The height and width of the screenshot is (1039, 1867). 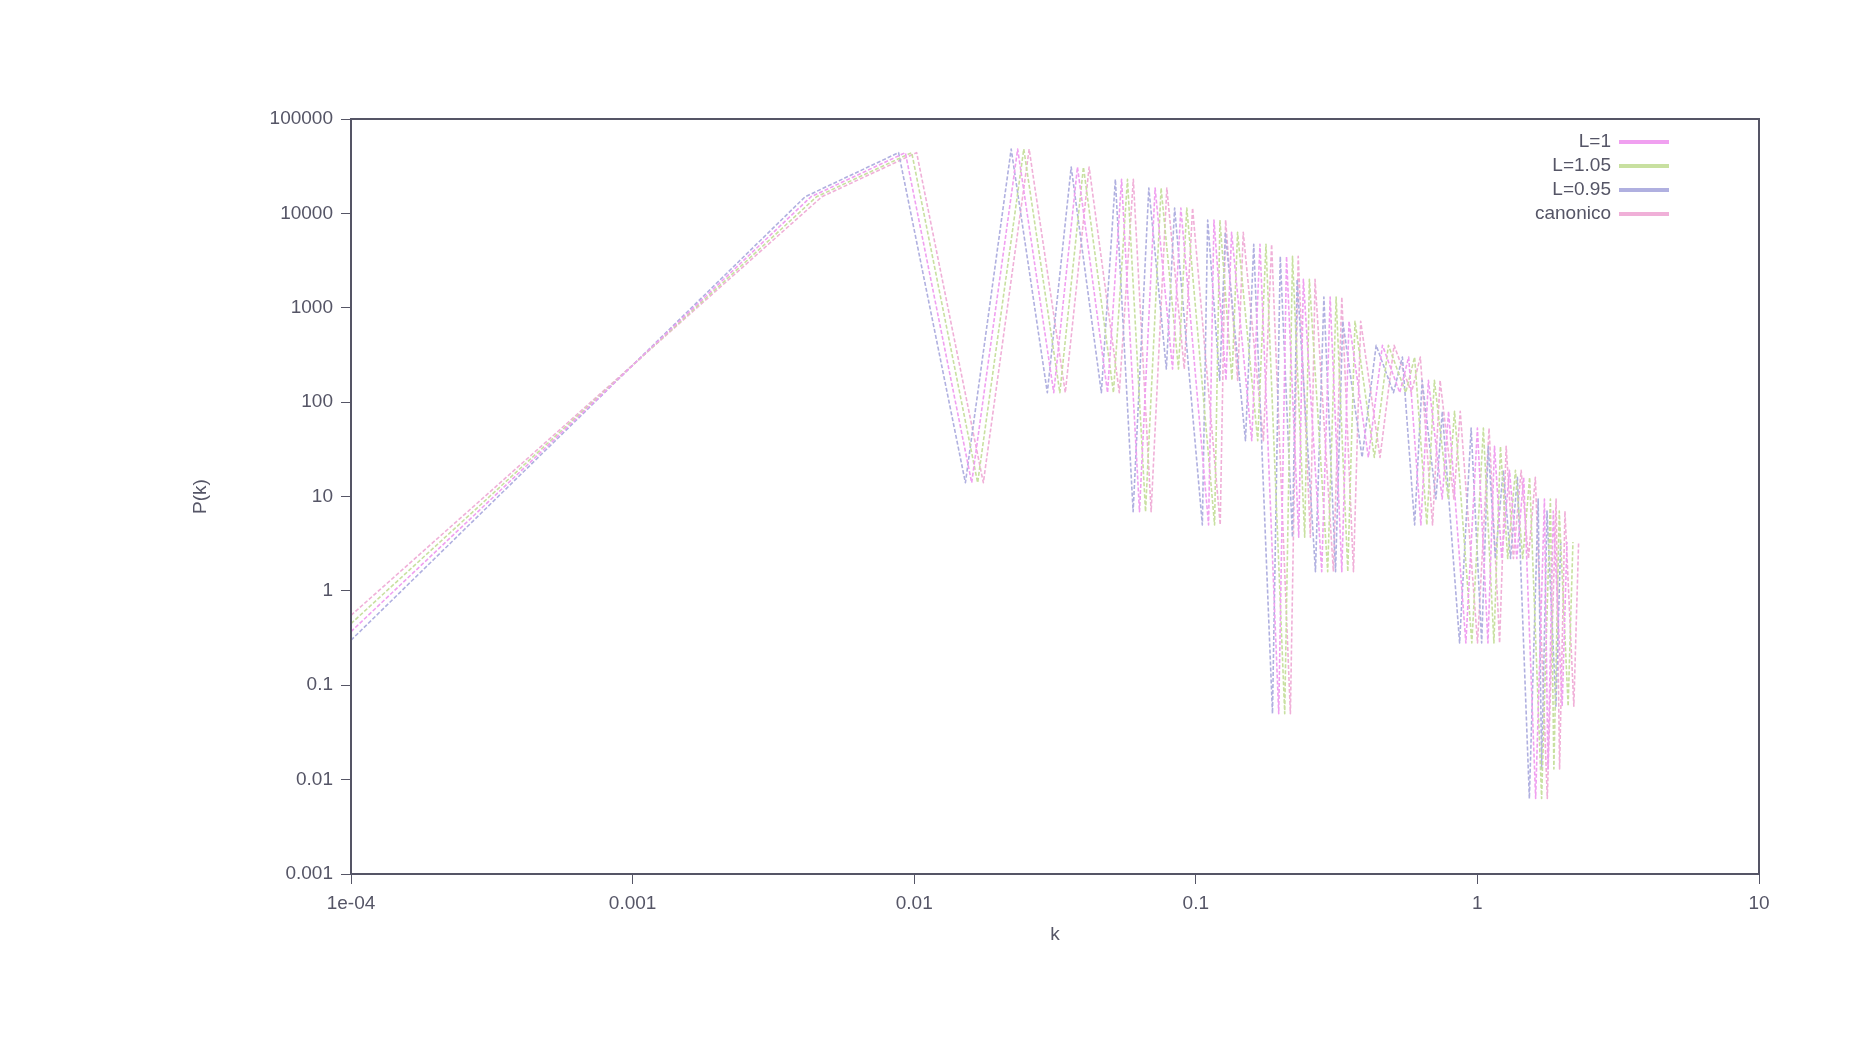 What do you see at coordinates (317, 401) in the screenshot?
I see `y-tick-label: 100` at bounding box center [317, 401].